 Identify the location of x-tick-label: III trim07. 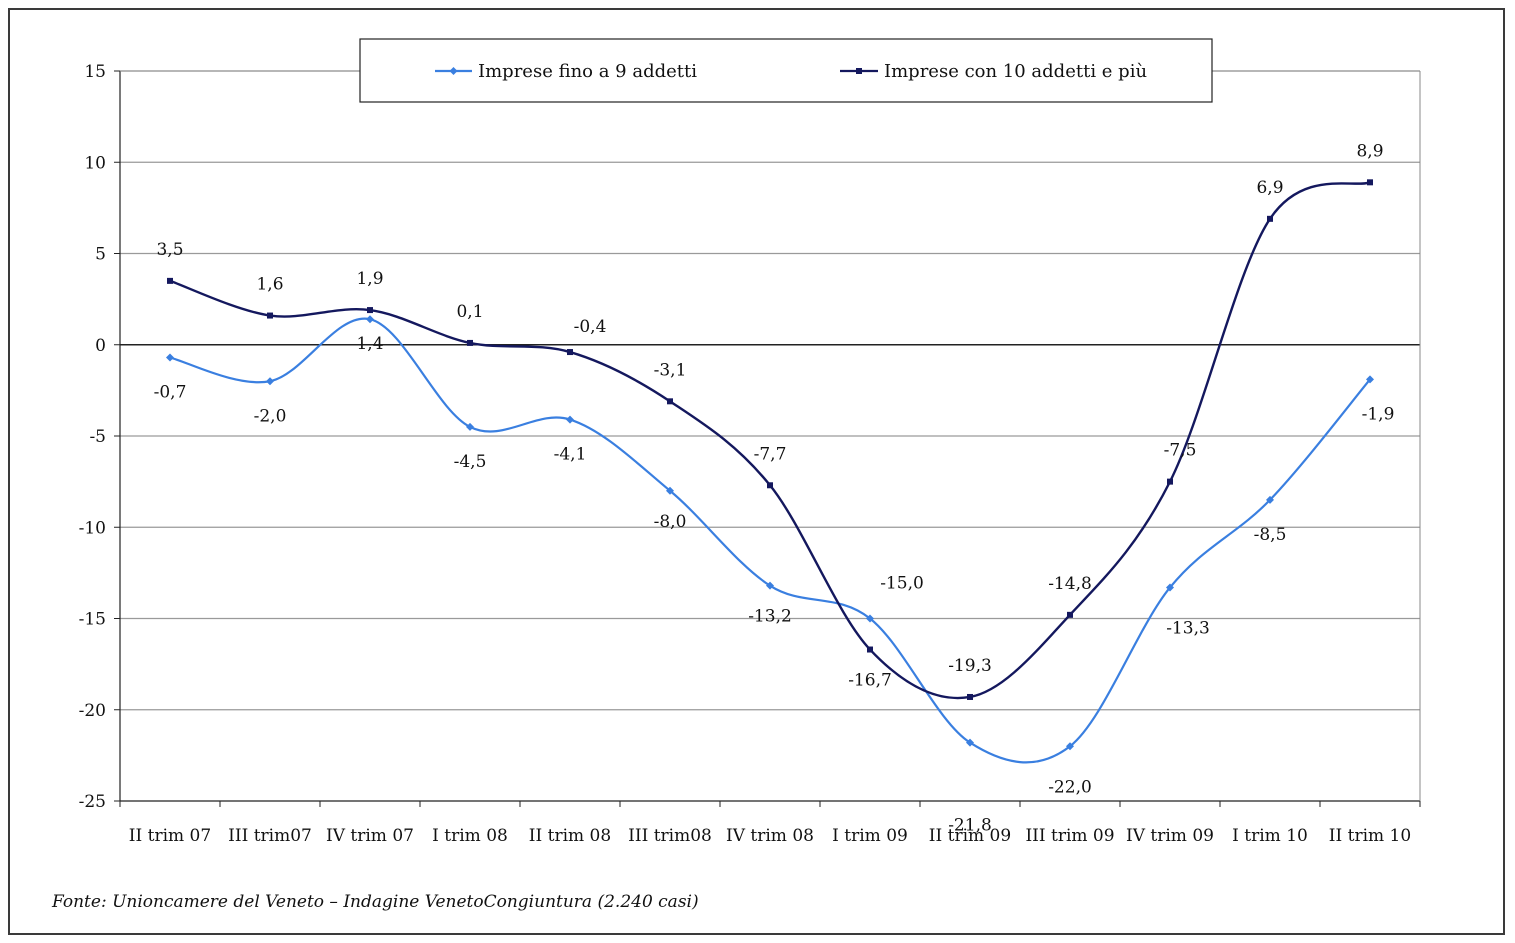
(270, 836).